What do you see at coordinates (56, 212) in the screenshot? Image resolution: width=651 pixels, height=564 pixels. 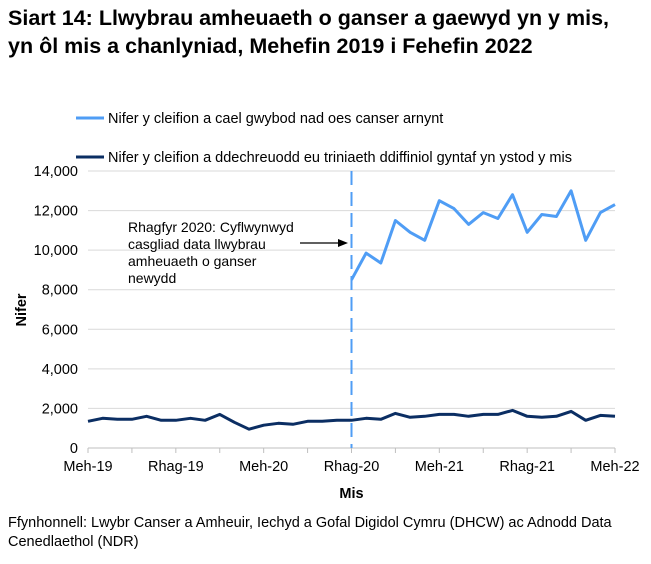 I see `y-tick-label: 12,000` at bounding box center [56, 212].